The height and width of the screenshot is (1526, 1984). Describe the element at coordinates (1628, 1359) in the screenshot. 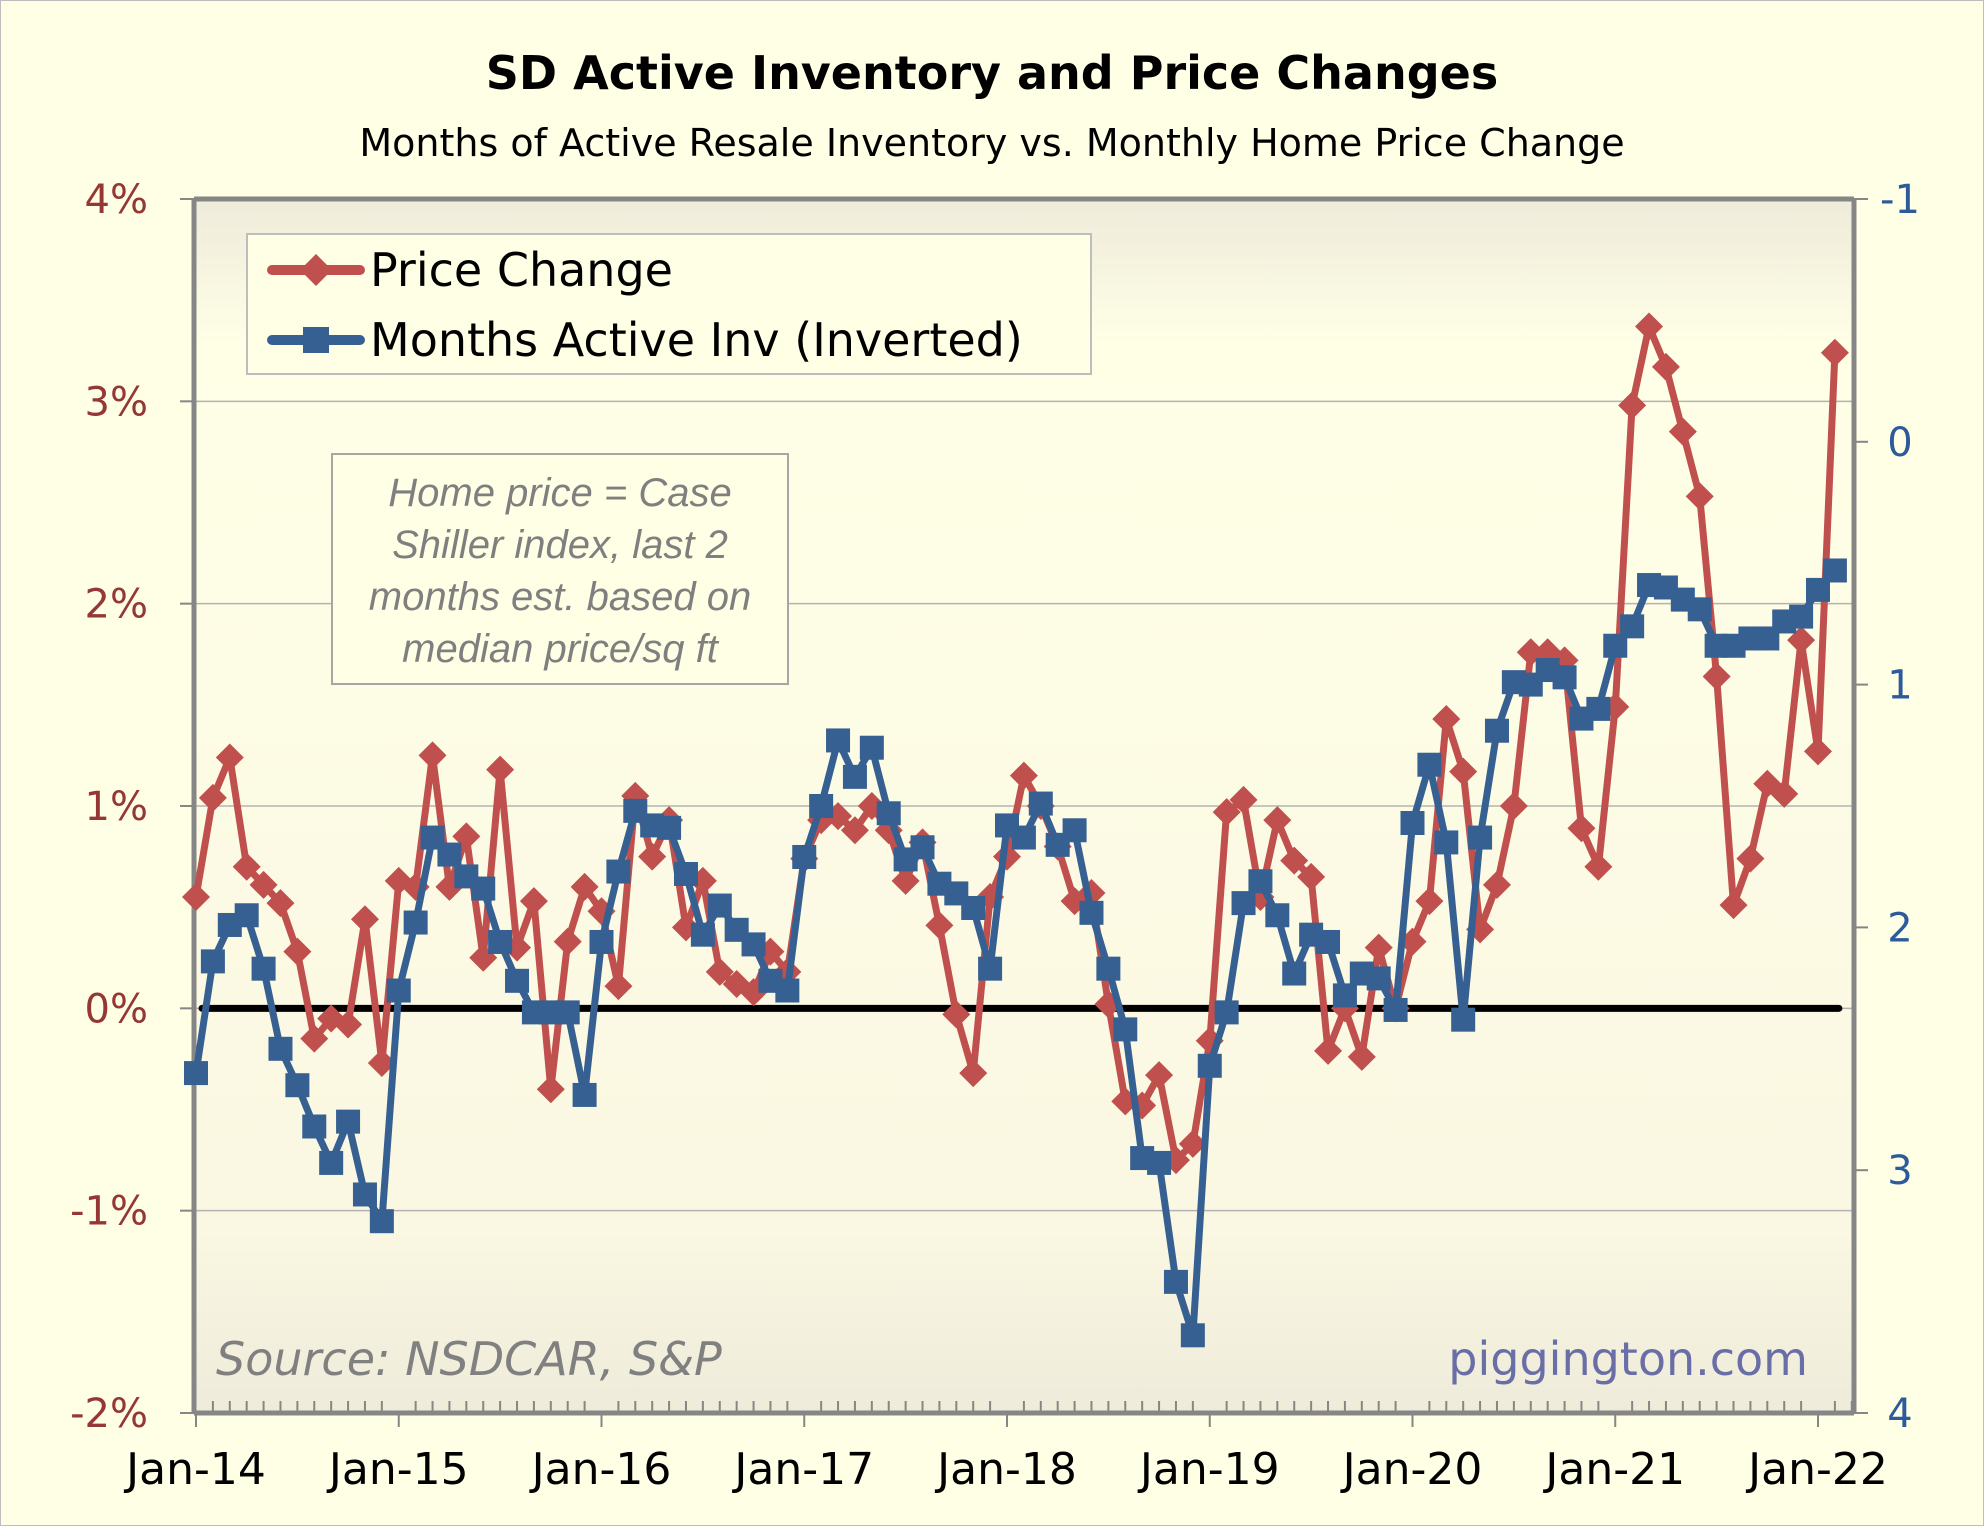

I see `site-watermark: piggington.com` at that location.